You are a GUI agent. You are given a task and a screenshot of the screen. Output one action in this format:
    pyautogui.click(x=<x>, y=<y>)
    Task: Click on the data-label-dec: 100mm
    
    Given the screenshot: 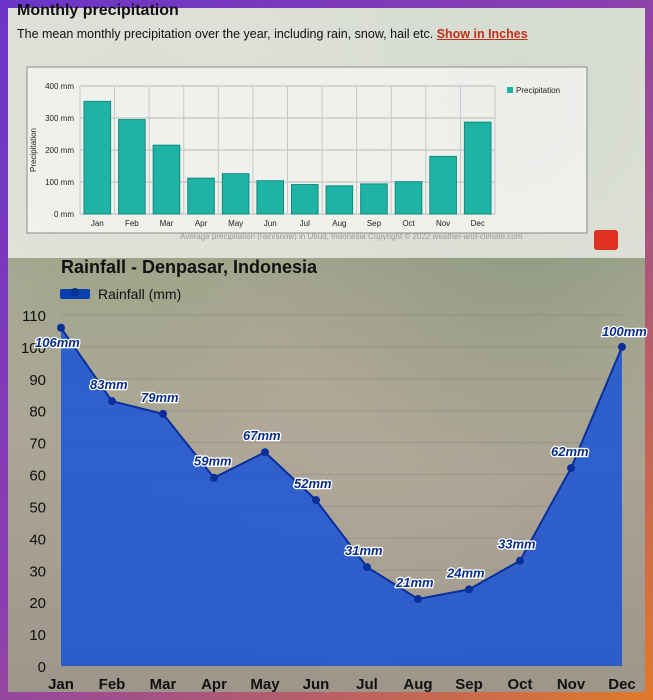 What is the action you would take?
    pyautogui.click(x=624, y=331)
    